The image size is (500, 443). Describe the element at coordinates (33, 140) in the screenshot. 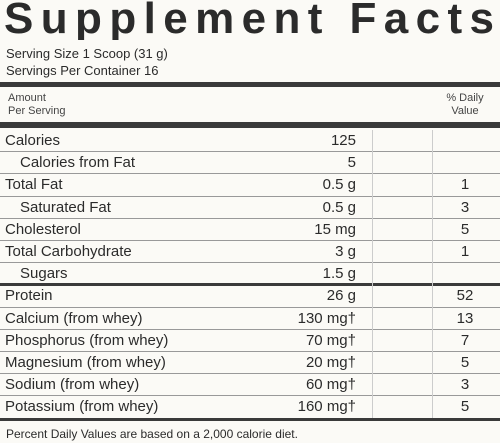

I see `nutrient-name: Calories` at that location.